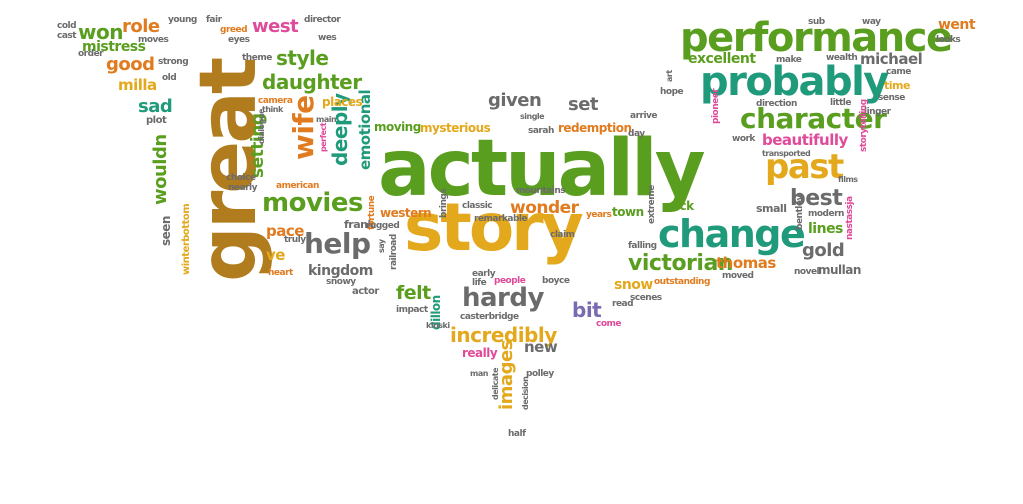  What do you see at coordinates (816, 38) in the screenshot?
I see `word-performance: performance` at bounding box center [816, 38].